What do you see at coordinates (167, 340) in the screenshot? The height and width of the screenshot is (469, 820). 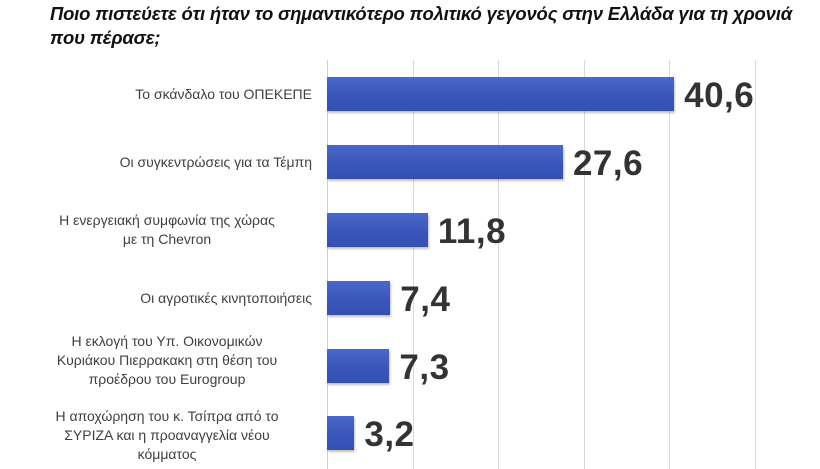 I see `category-label-line: Η εκλογή του Υπ. Οικονομικών` at bounding box center [167, 340].